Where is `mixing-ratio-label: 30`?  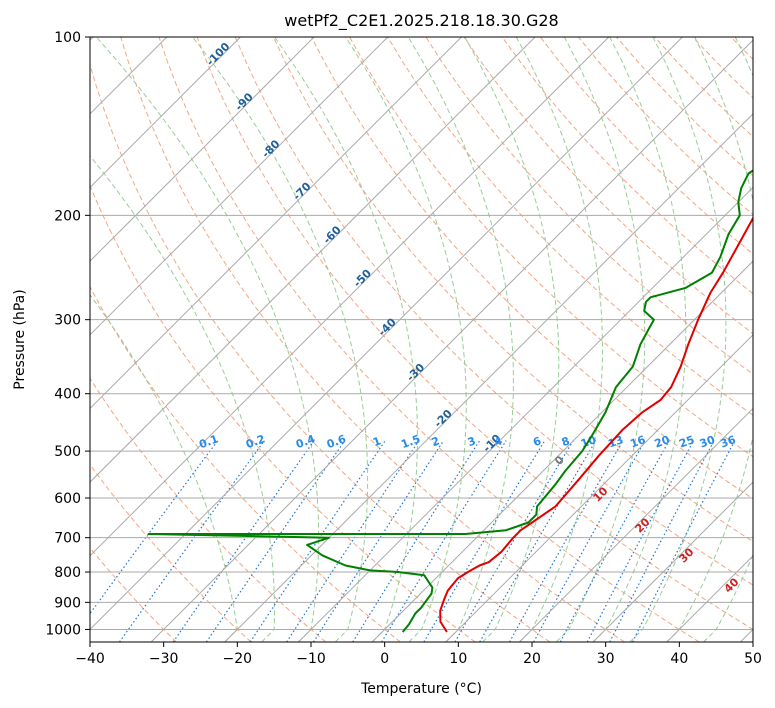
mixing-ratio-label: 30 is located at coordinates (707, 442).